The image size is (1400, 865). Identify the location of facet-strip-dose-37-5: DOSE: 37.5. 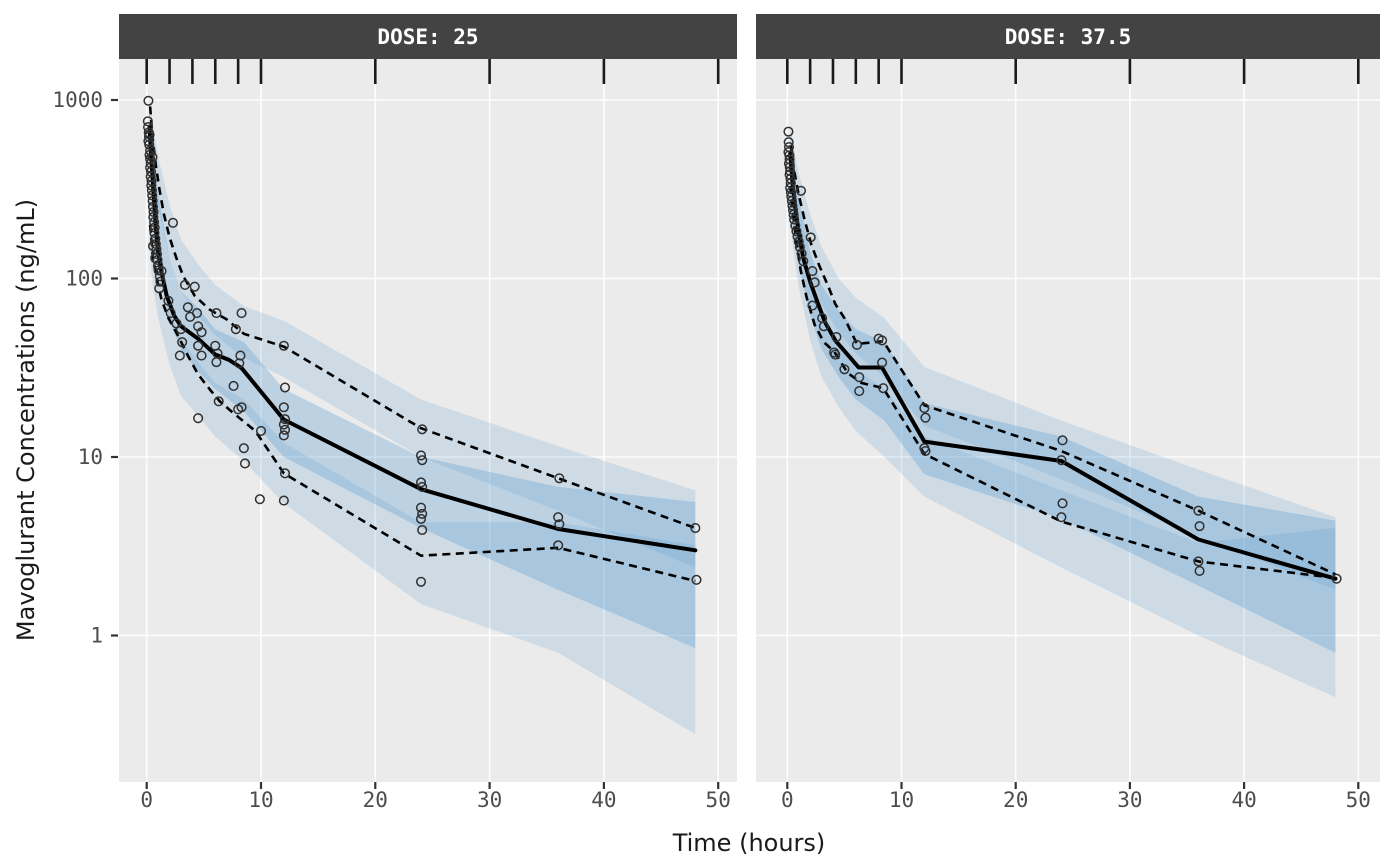
(1068, 36).